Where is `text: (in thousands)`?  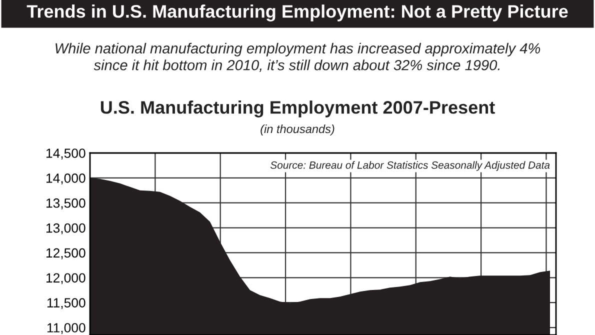
text: (in thousands) is located at coordinates (297, 130).